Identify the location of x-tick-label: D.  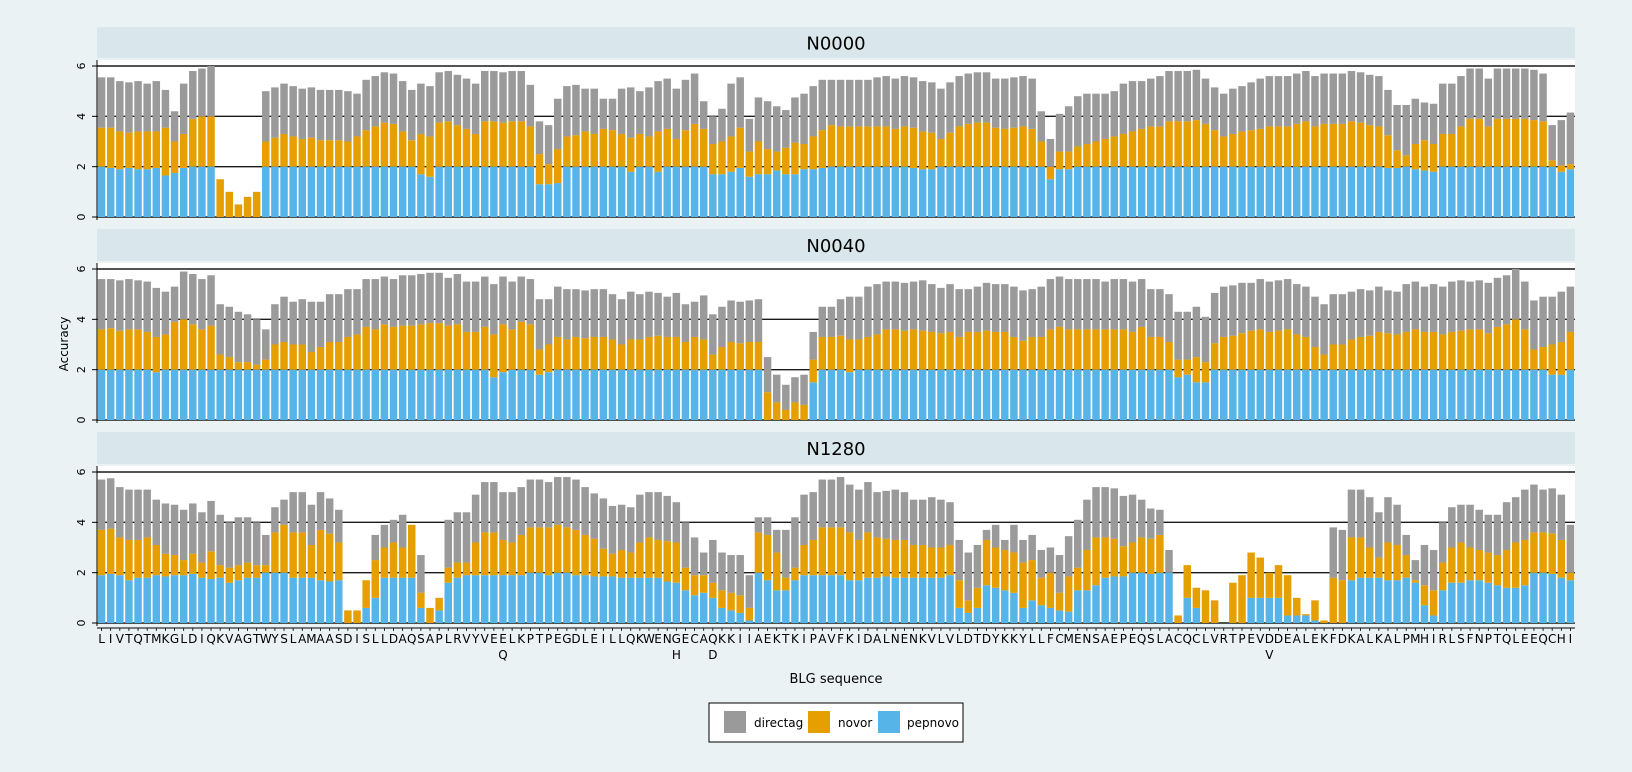
(968, 639).